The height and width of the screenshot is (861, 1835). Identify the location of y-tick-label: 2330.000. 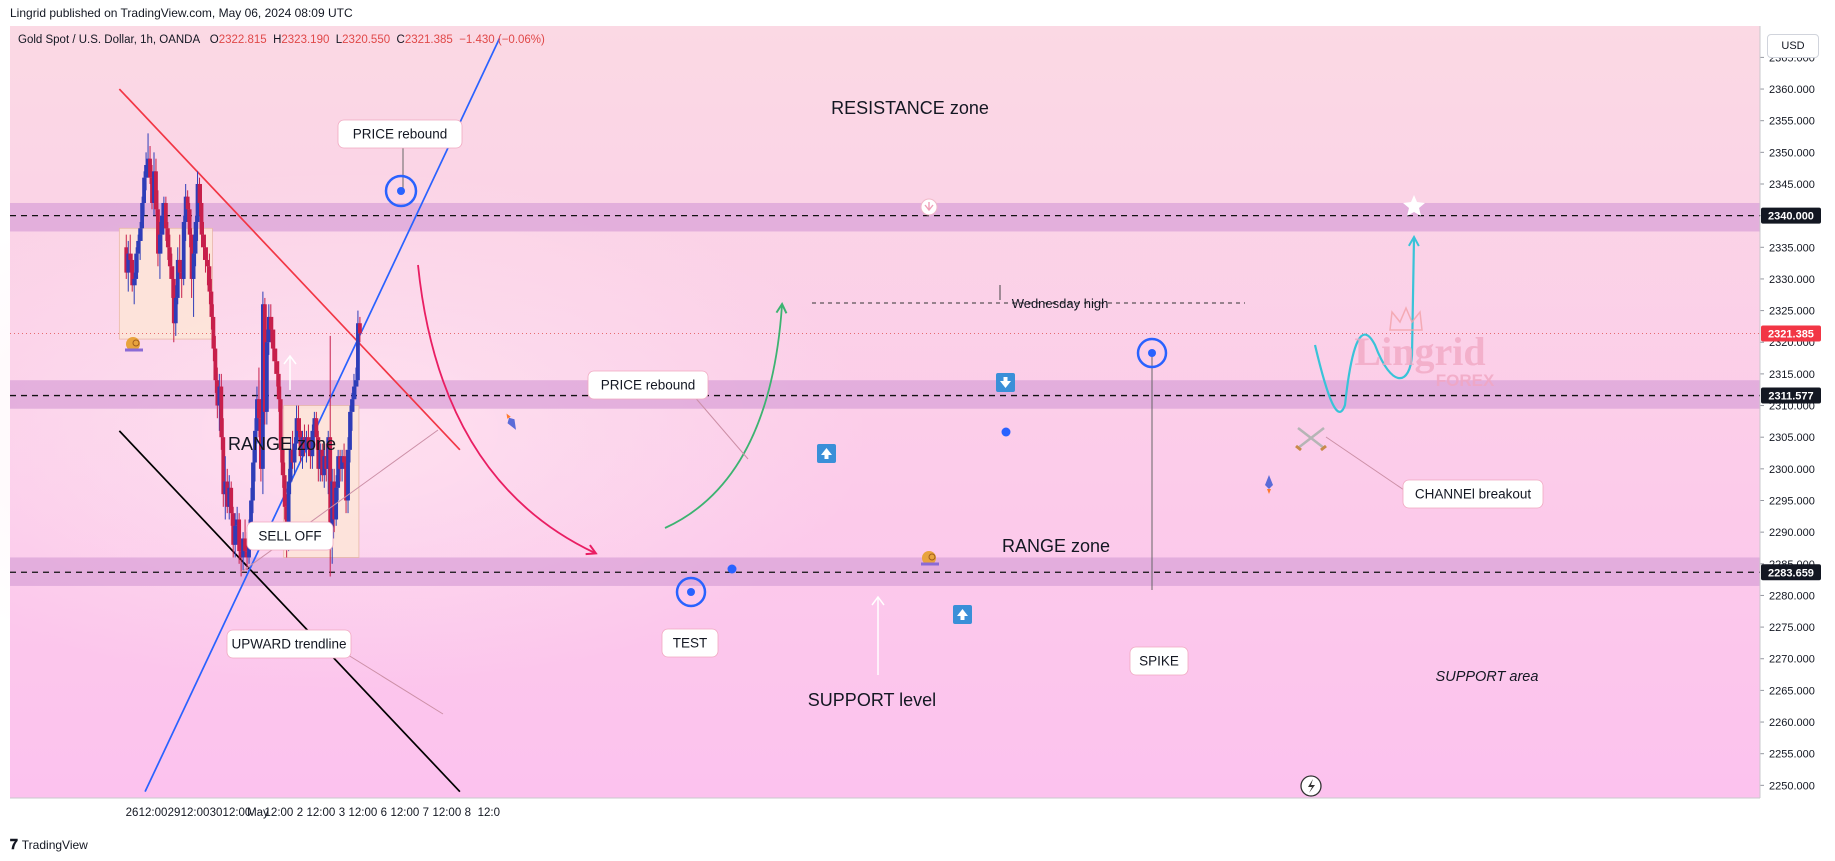
(1792, 280).